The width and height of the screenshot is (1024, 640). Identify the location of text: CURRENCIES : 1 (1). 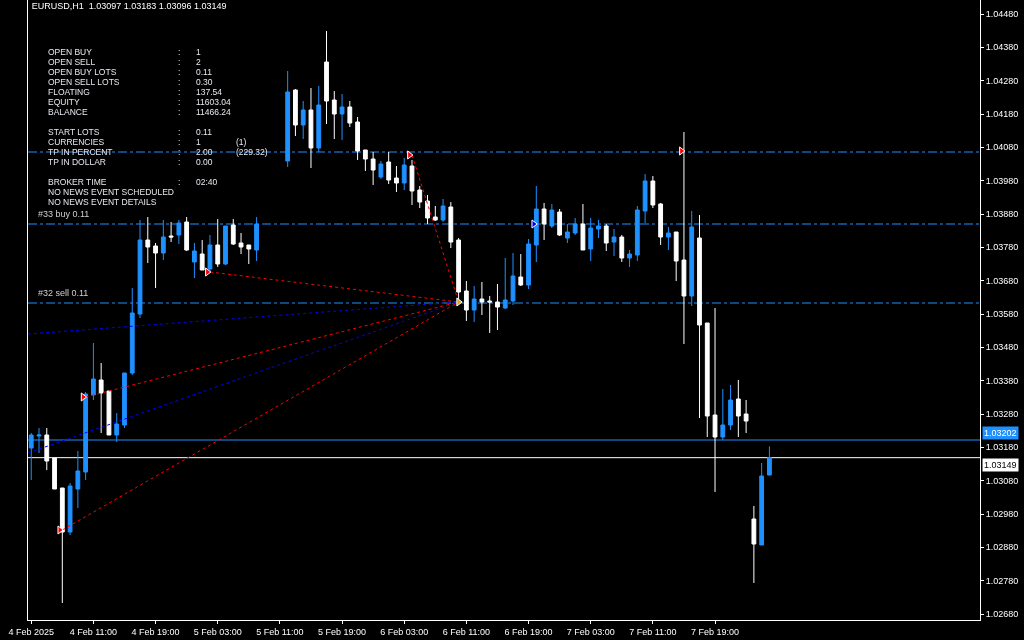
(147, 142).